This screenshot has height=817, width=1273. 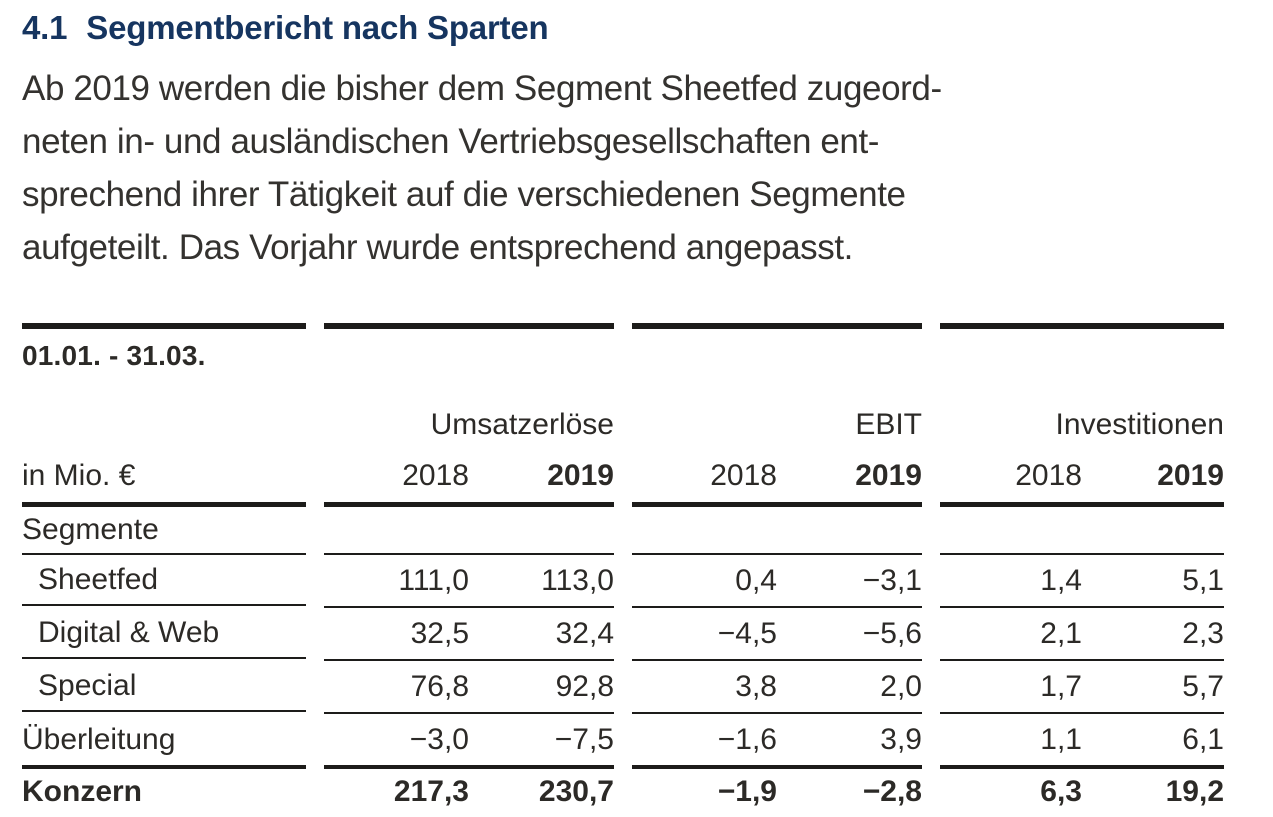 I want to click on table-period: 01.01. - 31.03., so click(x=114, y=355).